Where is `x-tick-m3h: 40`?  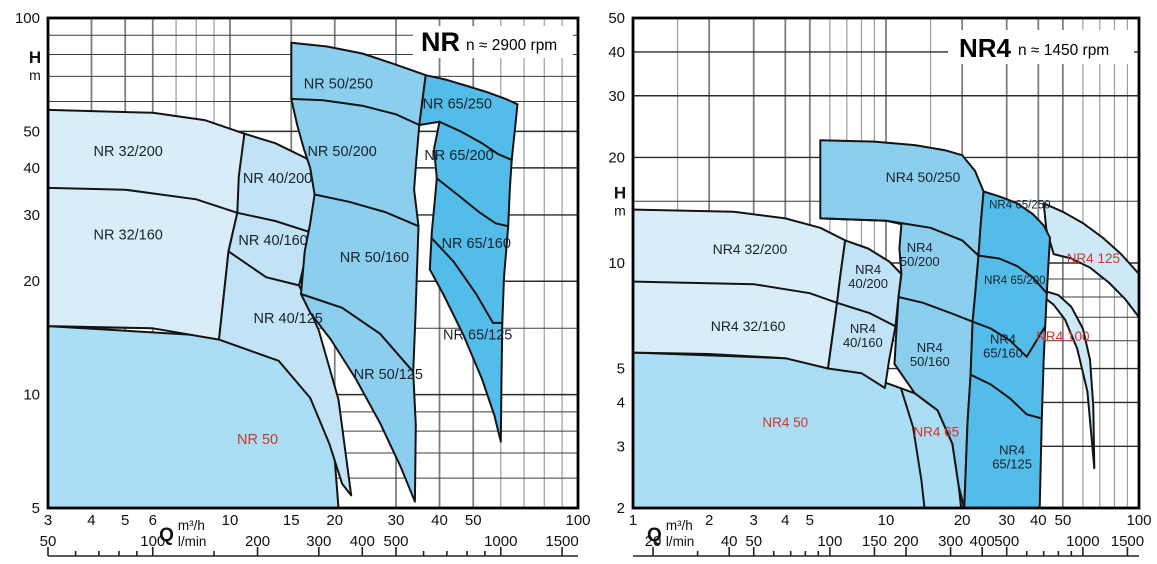
x-tick-m3h: 40 is located at coordinates (1038, 520).